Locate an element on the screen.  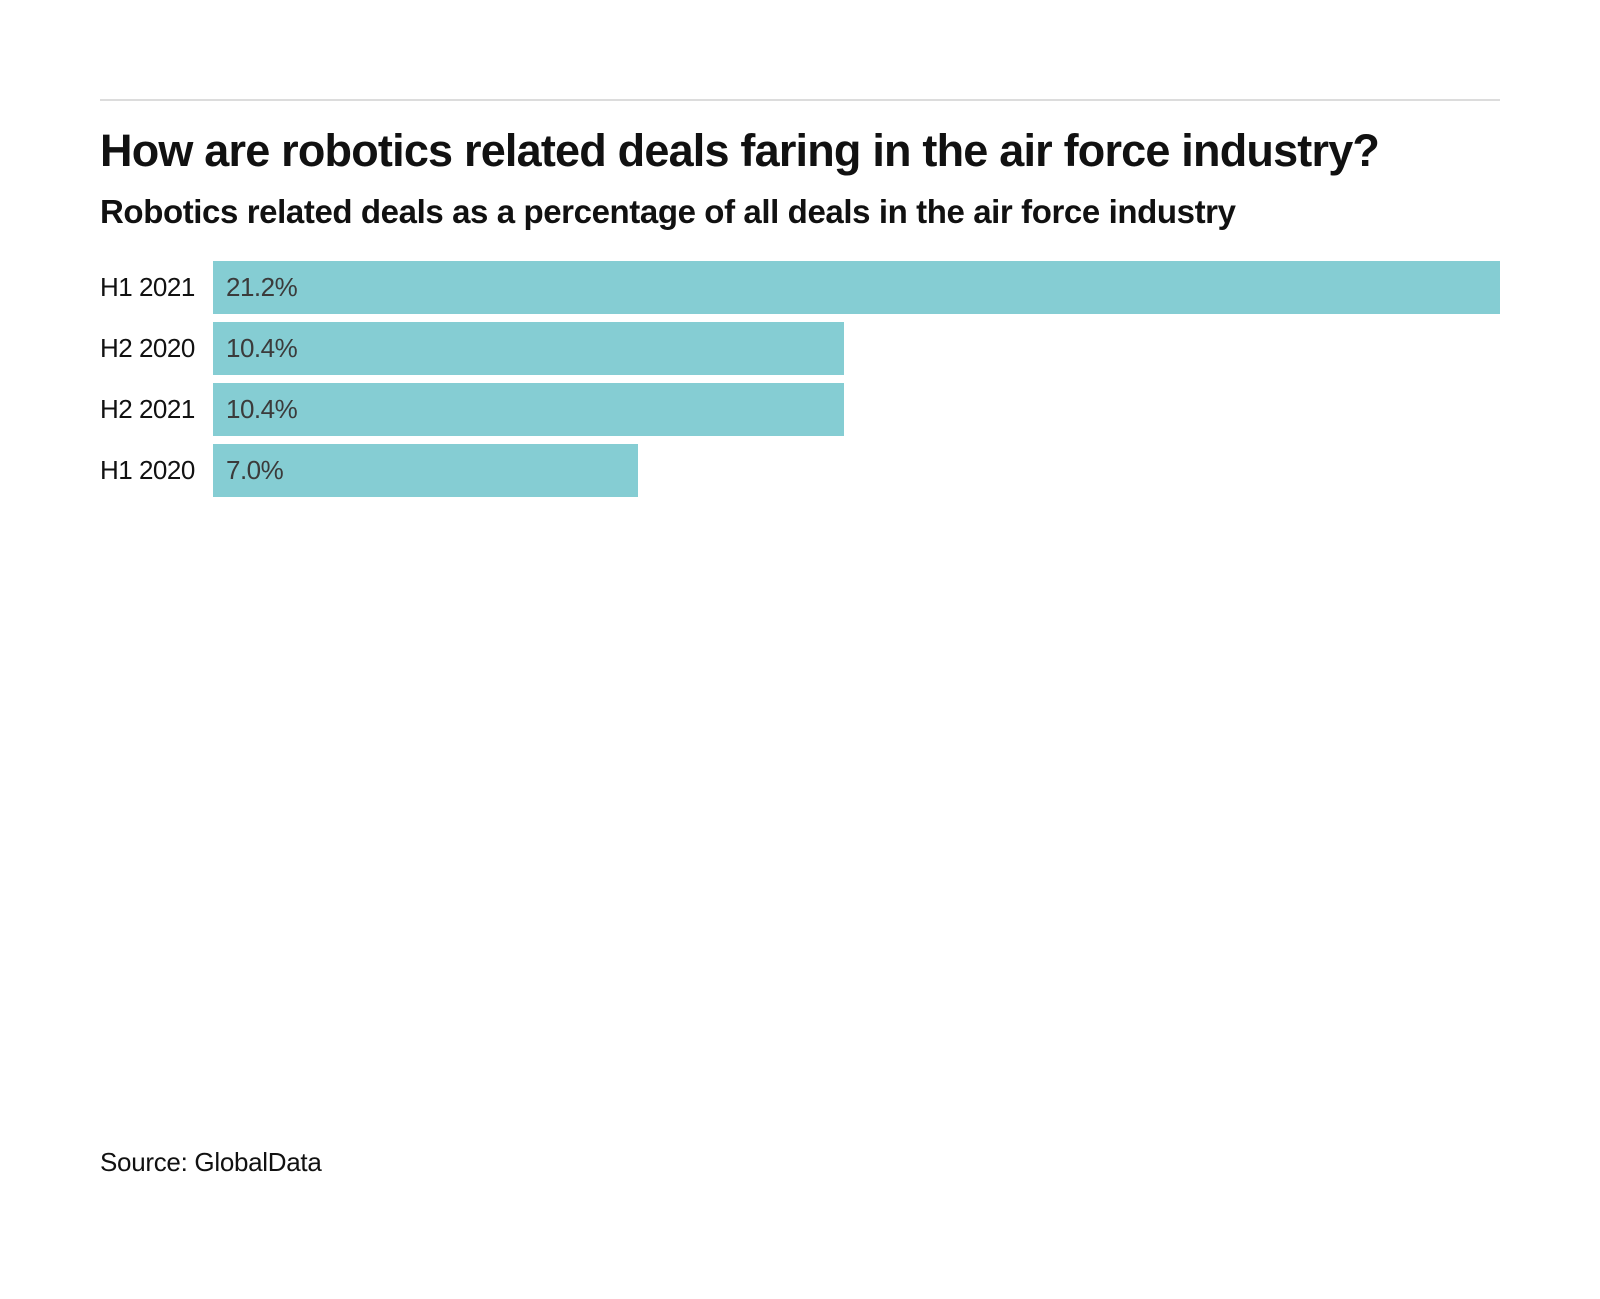
top-divider is located at coordinates (800, 100).